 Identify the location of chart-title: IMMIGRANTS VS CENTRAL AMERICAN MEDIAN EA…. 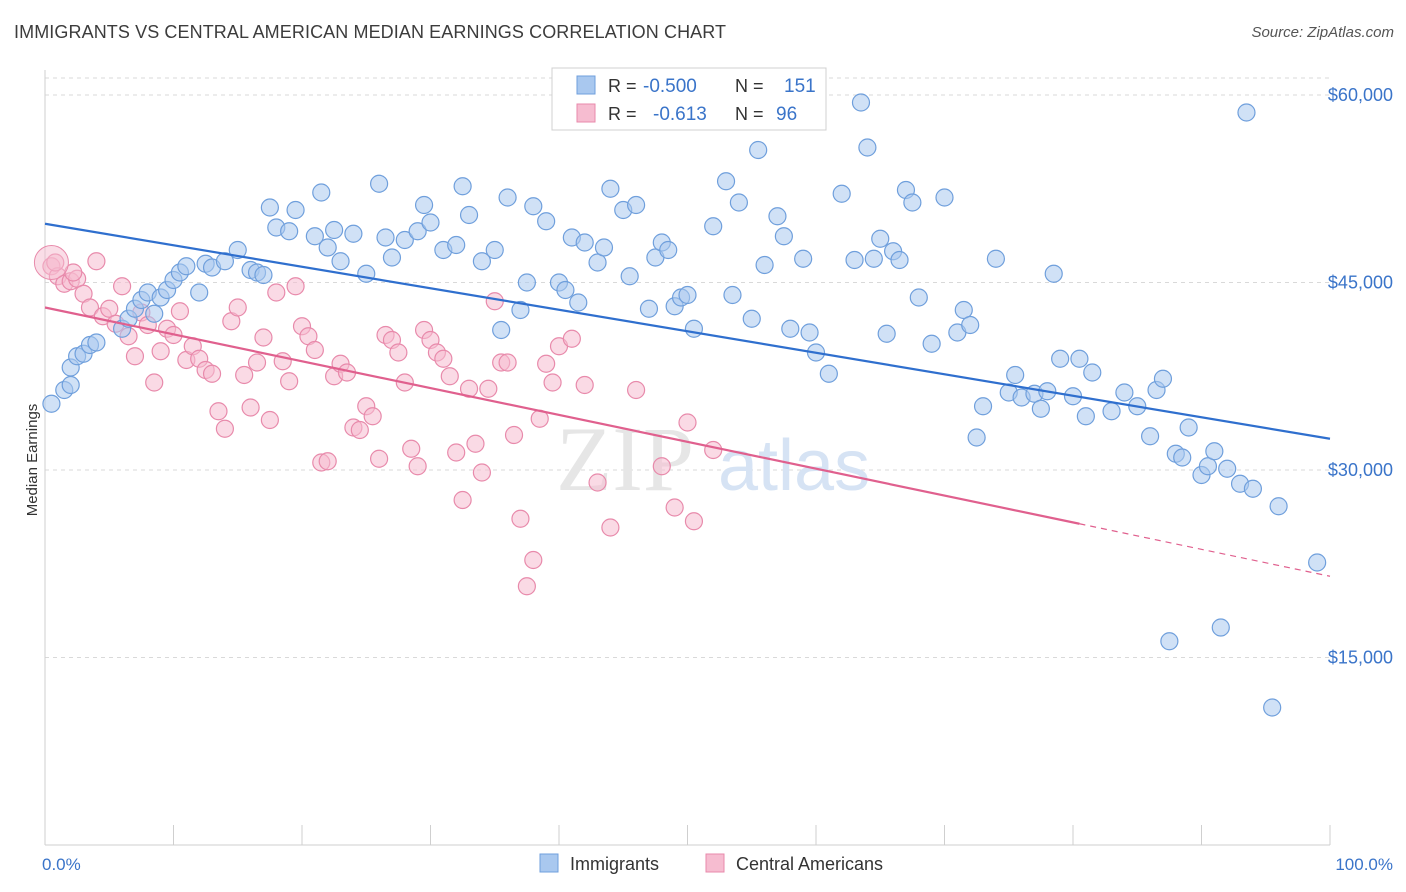
(370, 32).